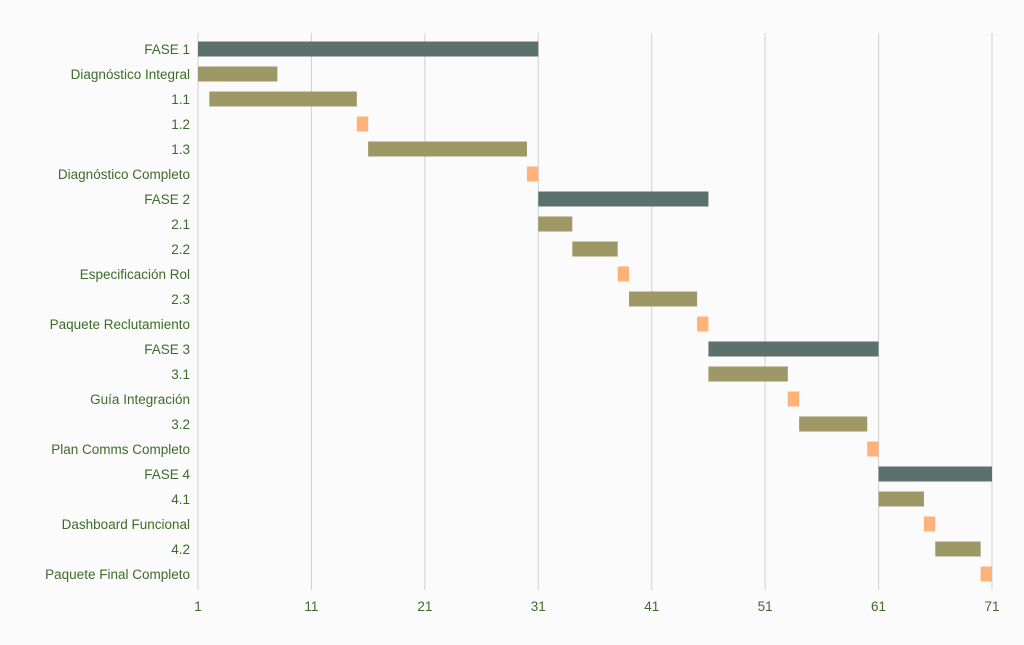  Describe the element at coordinates (596, 606) in the screenshot. I see `x-axis-ticks: 1 11 21 31 41 51 61 71` at that location.